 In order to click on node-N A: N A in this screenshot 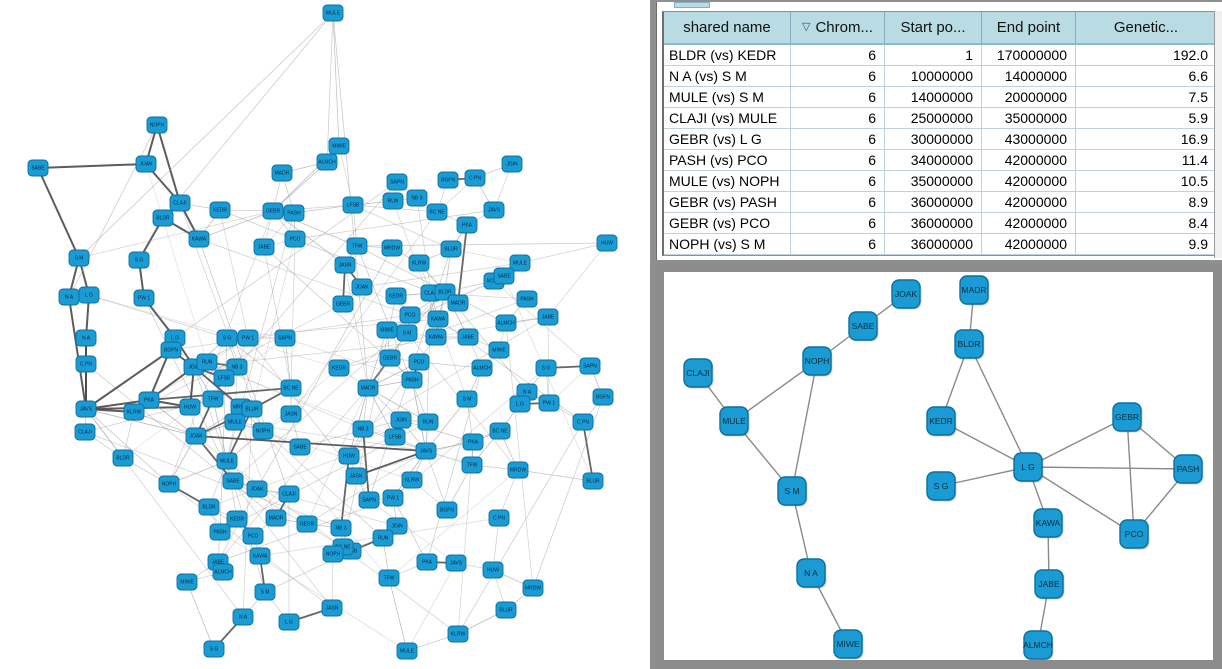, I will do `click(811, 573)`.